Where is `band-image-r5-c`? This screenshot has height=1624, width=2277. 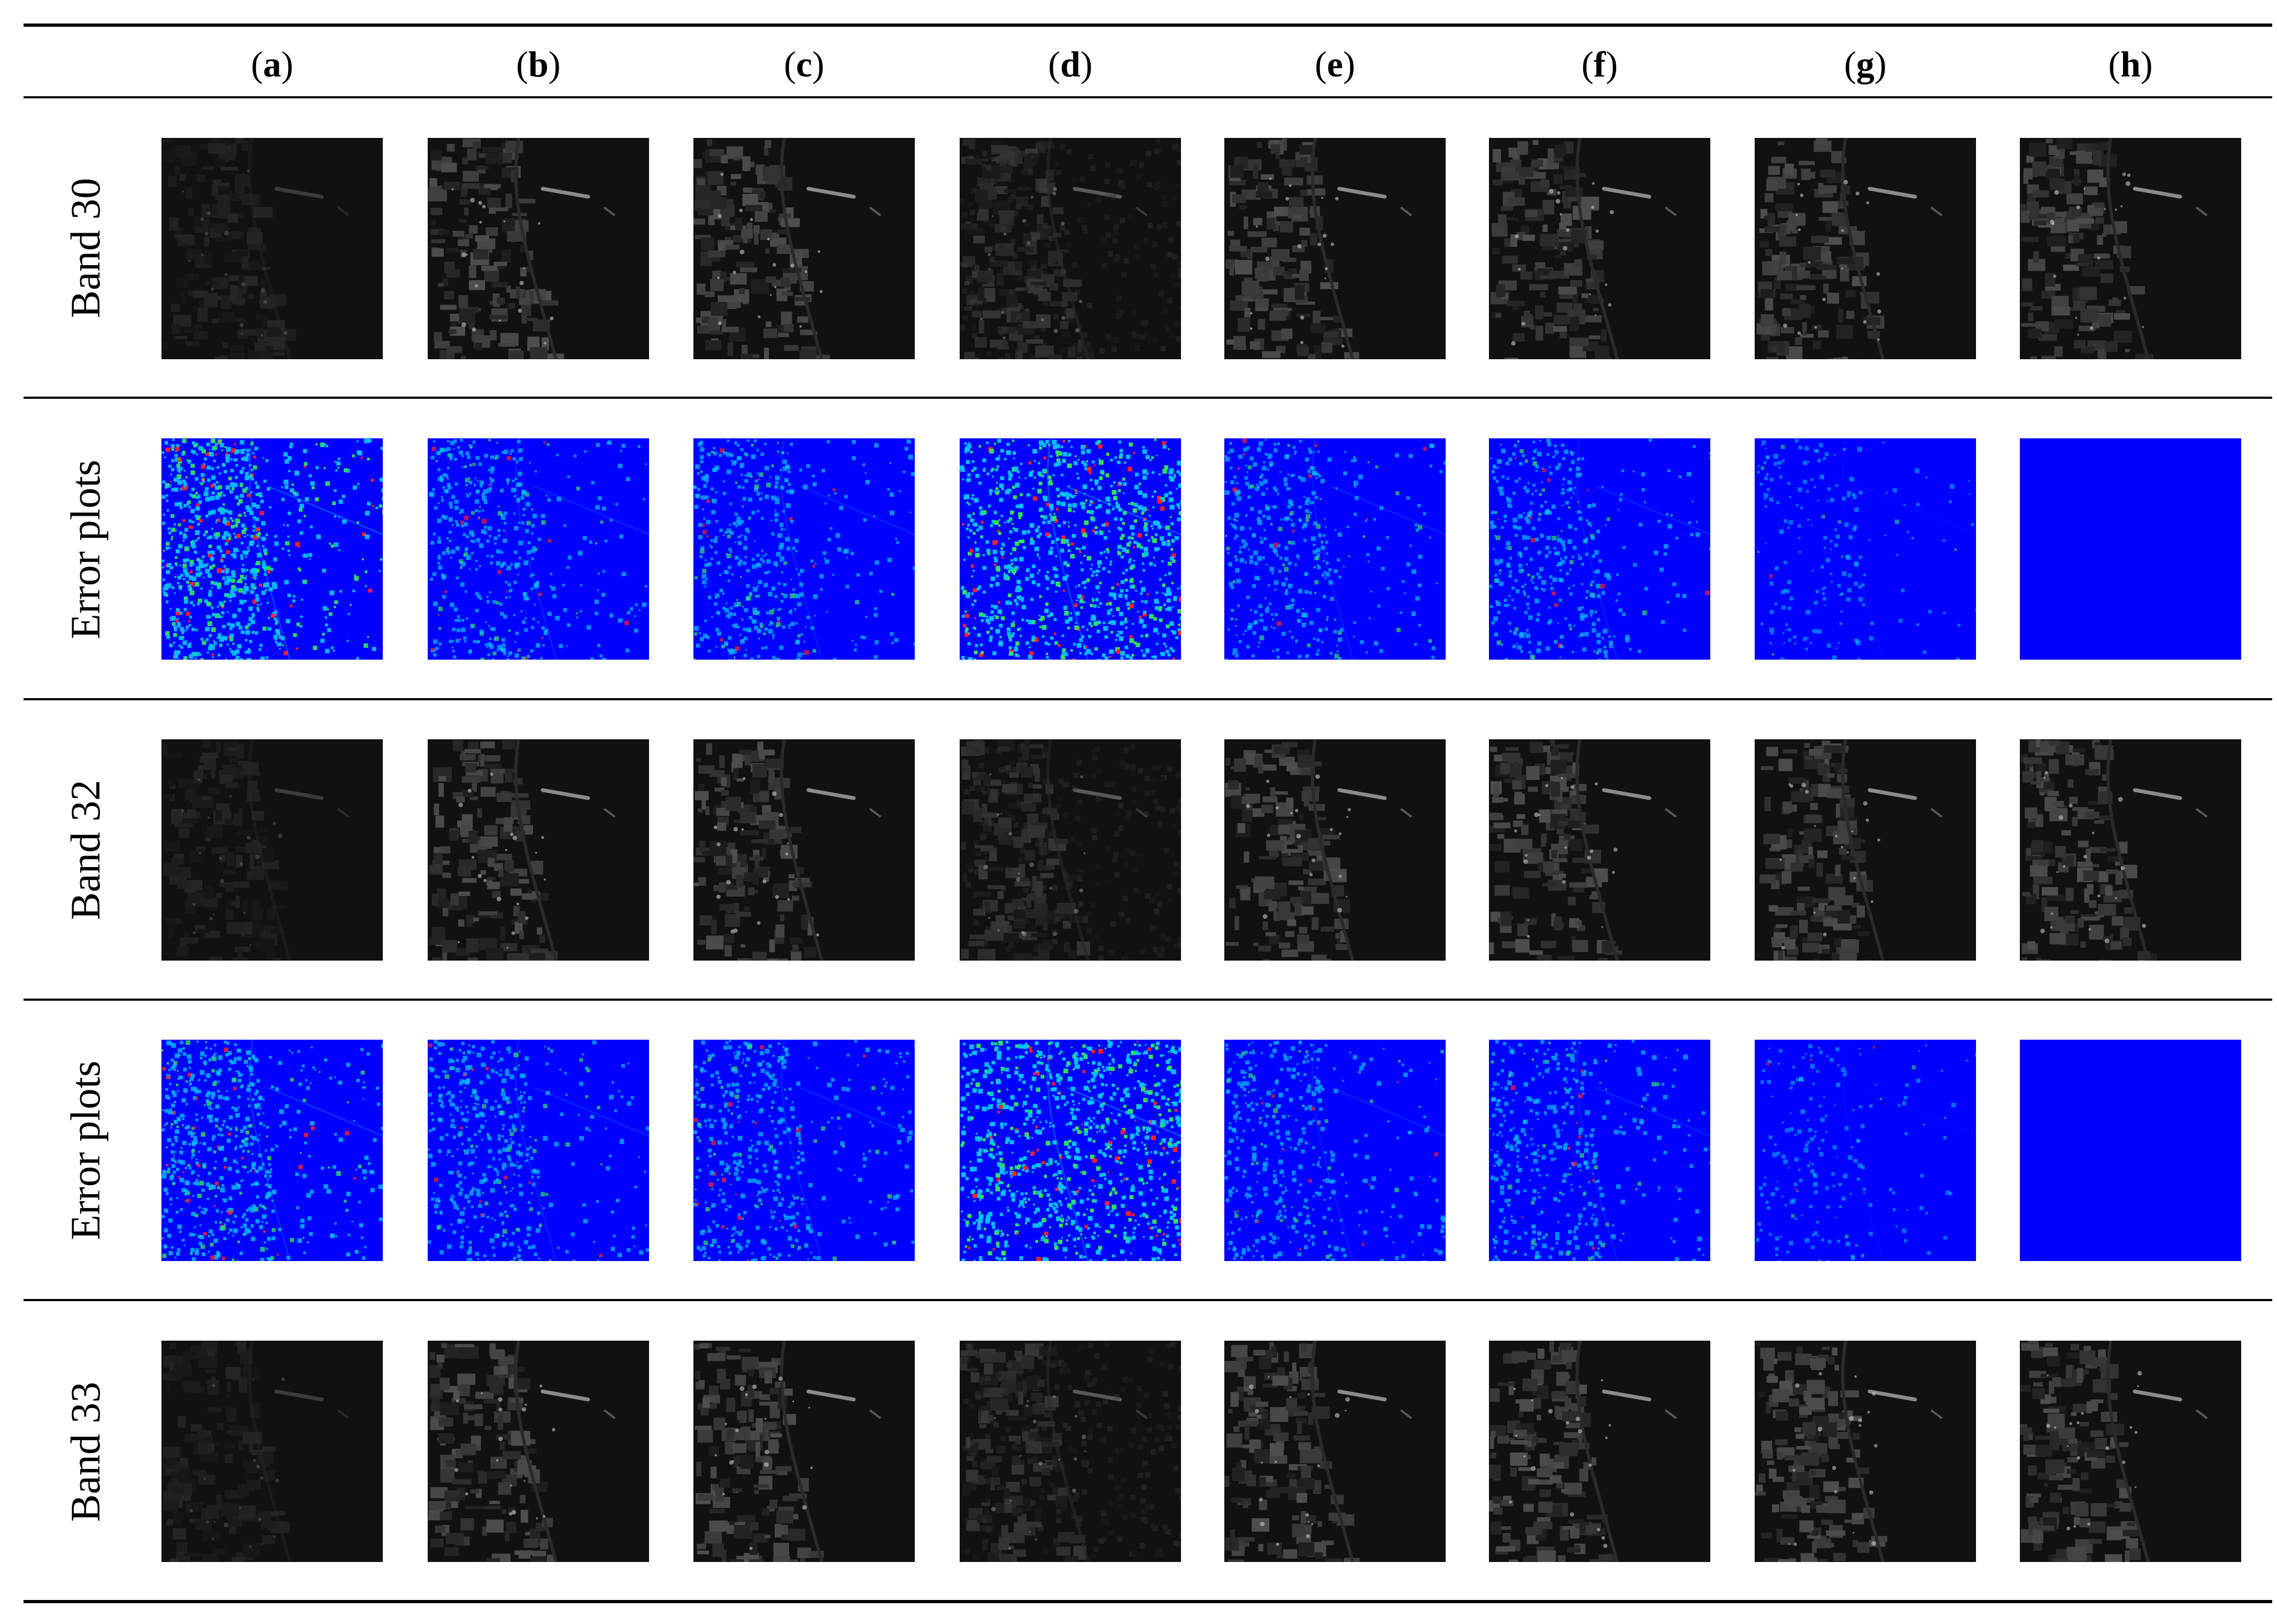
band-image-r5-c is located at coordinates (804, 1451).